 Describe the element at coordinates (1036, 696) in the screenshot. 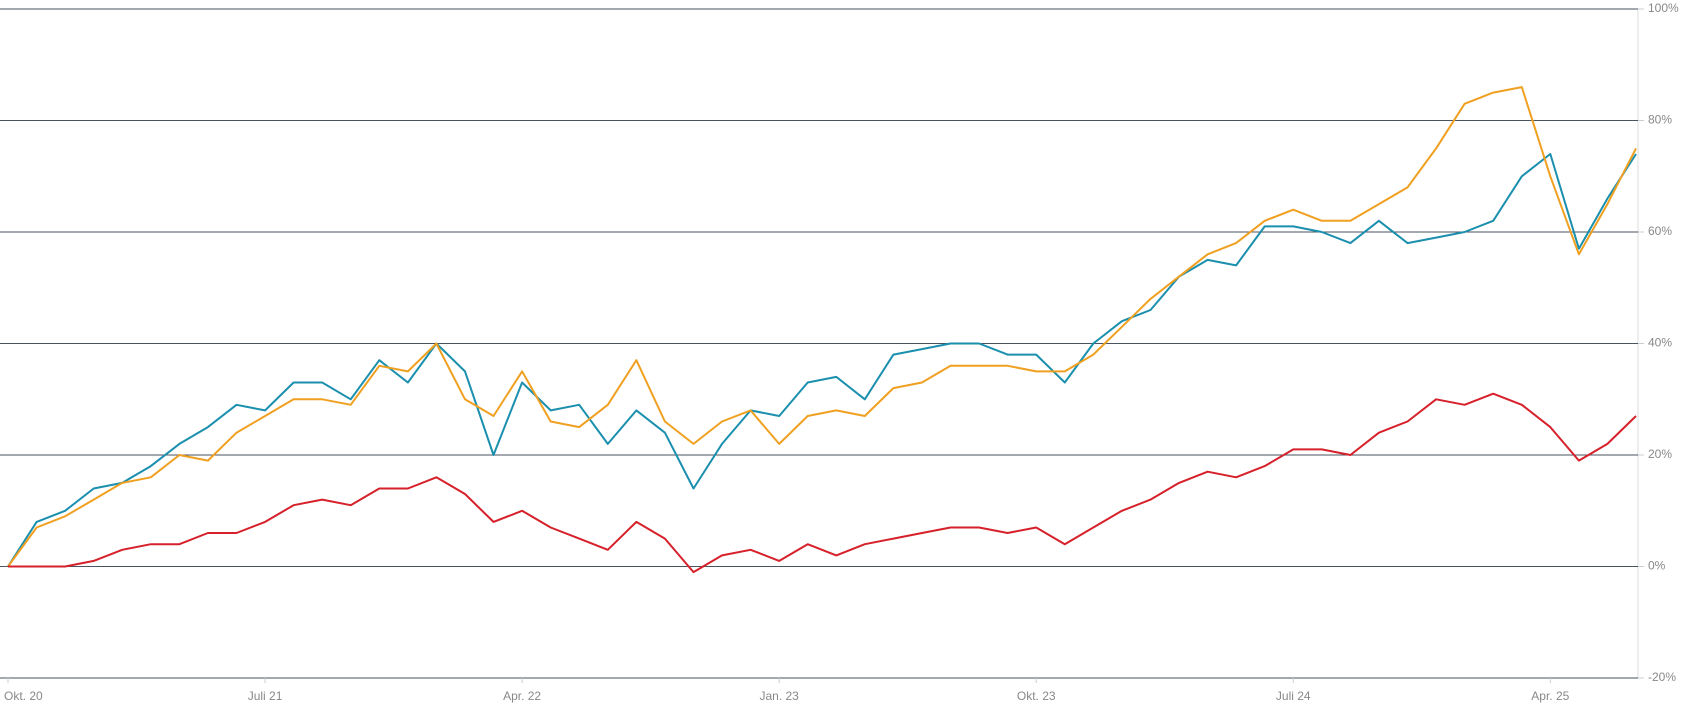

I see `x-tick-label: Okt. 23` at that location.